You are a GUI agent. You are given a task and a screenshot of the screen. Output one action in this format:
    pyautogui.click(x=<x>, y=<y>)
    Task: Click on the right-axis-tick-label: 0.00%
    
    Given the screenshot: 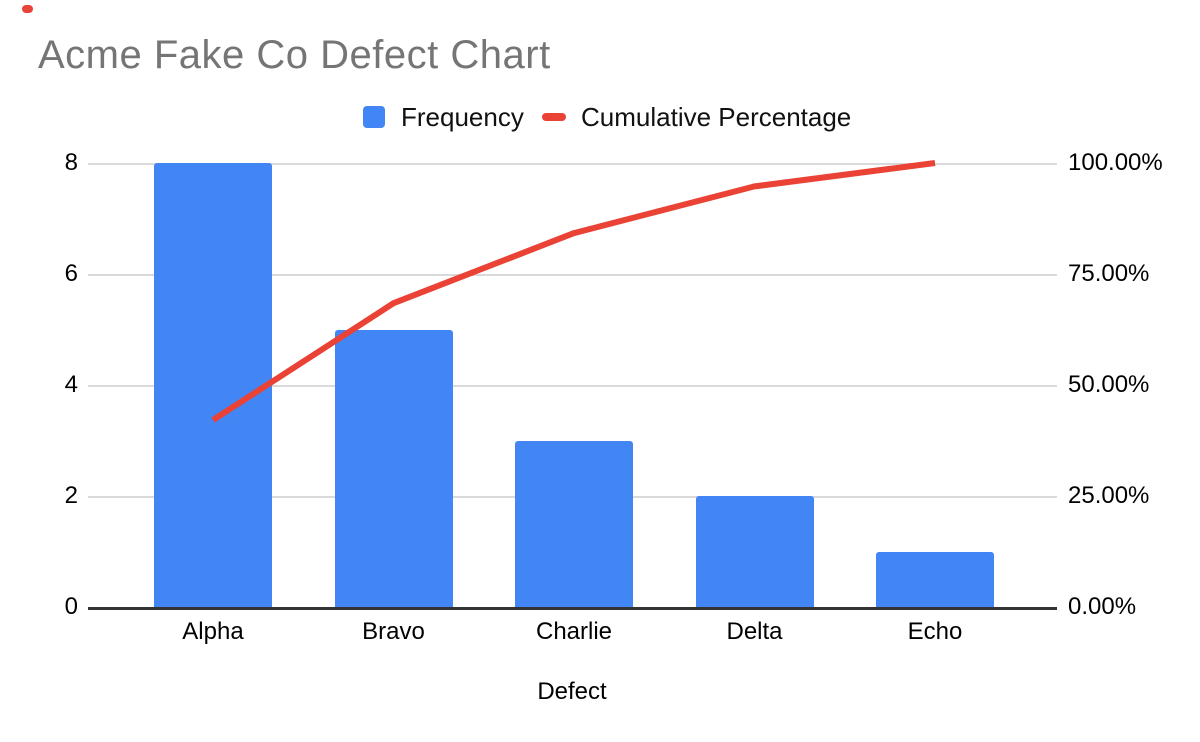 What is the action you would take?
    pyautogui.click(x=1102, y=606)
    